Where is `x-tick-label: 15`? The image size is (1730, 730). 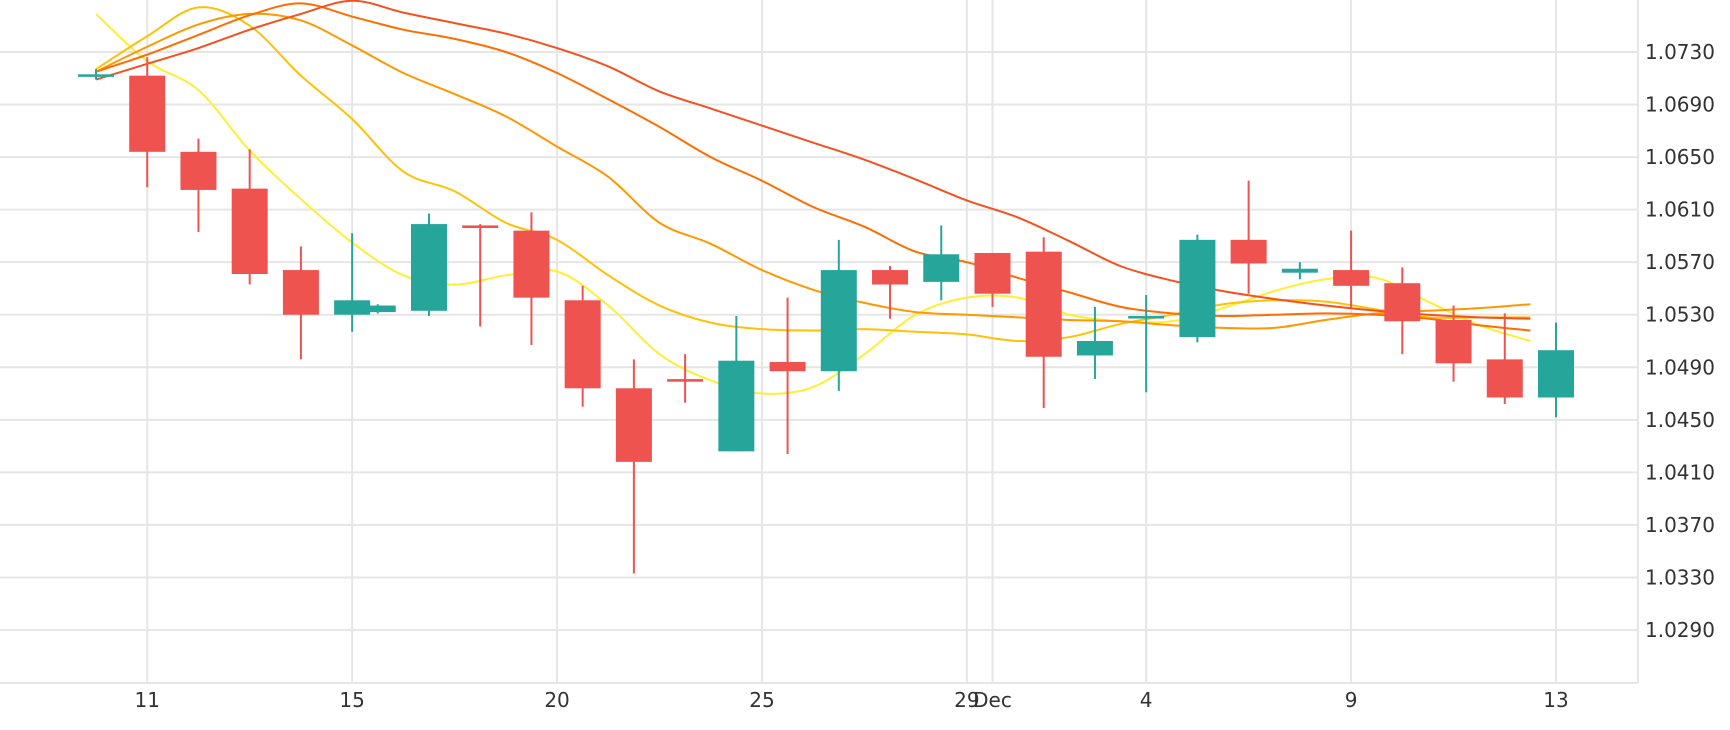 x-tick-label: 15 is located at coordinates (351, 700).